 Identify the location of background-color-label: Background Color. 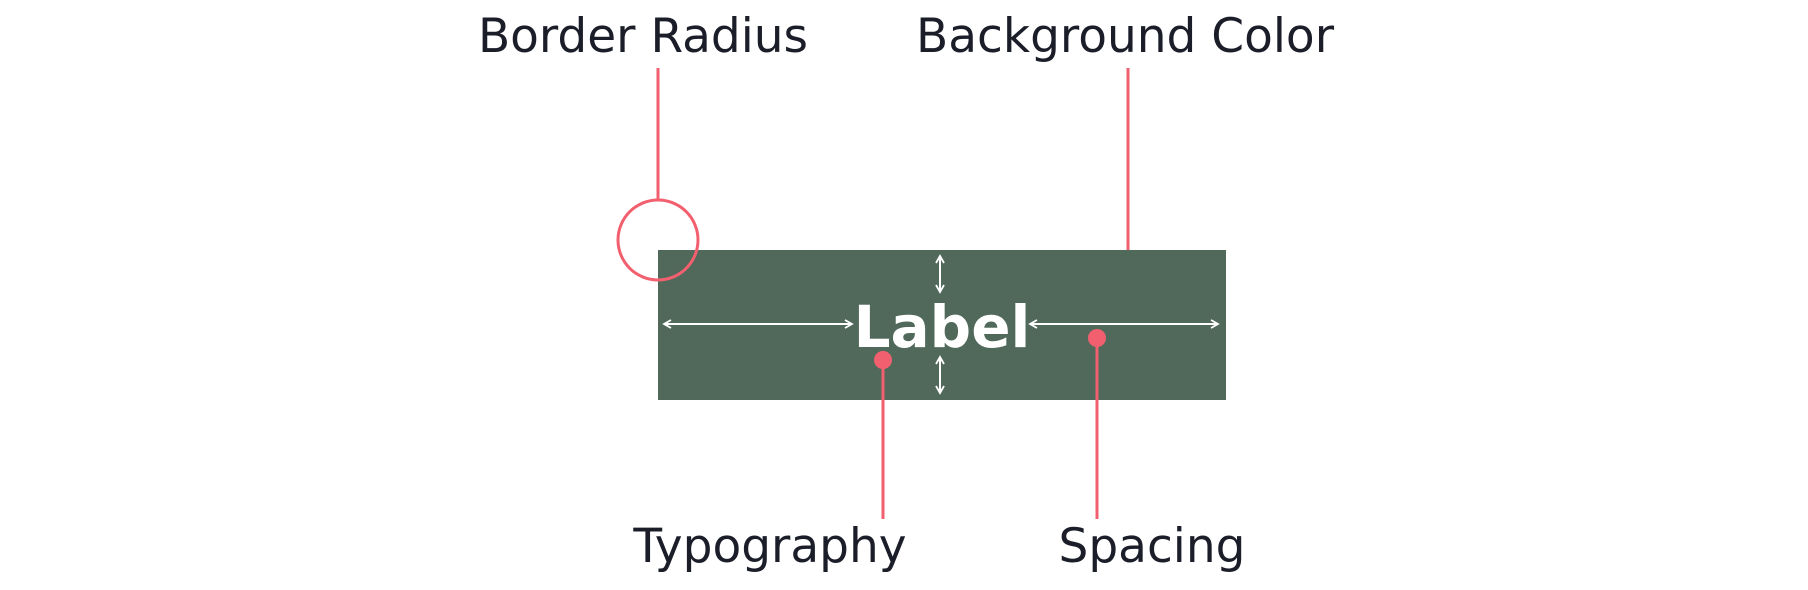
(1125, 36).